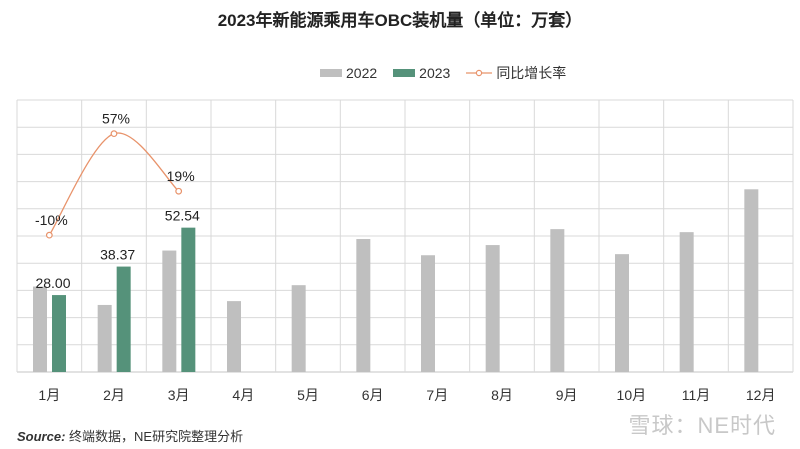 The image size is (800, 449). I want to click on source-text: 终端数据，NE研究院整理分析, so click(154, 436).